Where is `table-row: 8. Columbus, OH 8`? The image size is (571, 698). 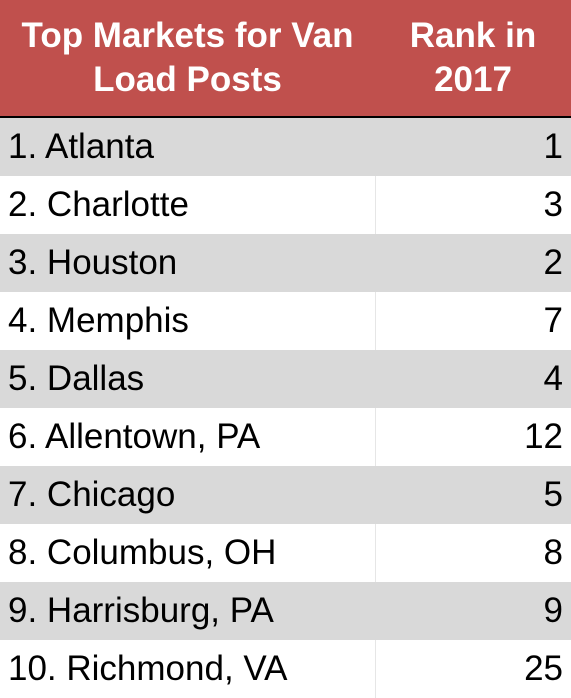 table-row: 8. Columbus, OH 8 is located at coordinates (285, 553).